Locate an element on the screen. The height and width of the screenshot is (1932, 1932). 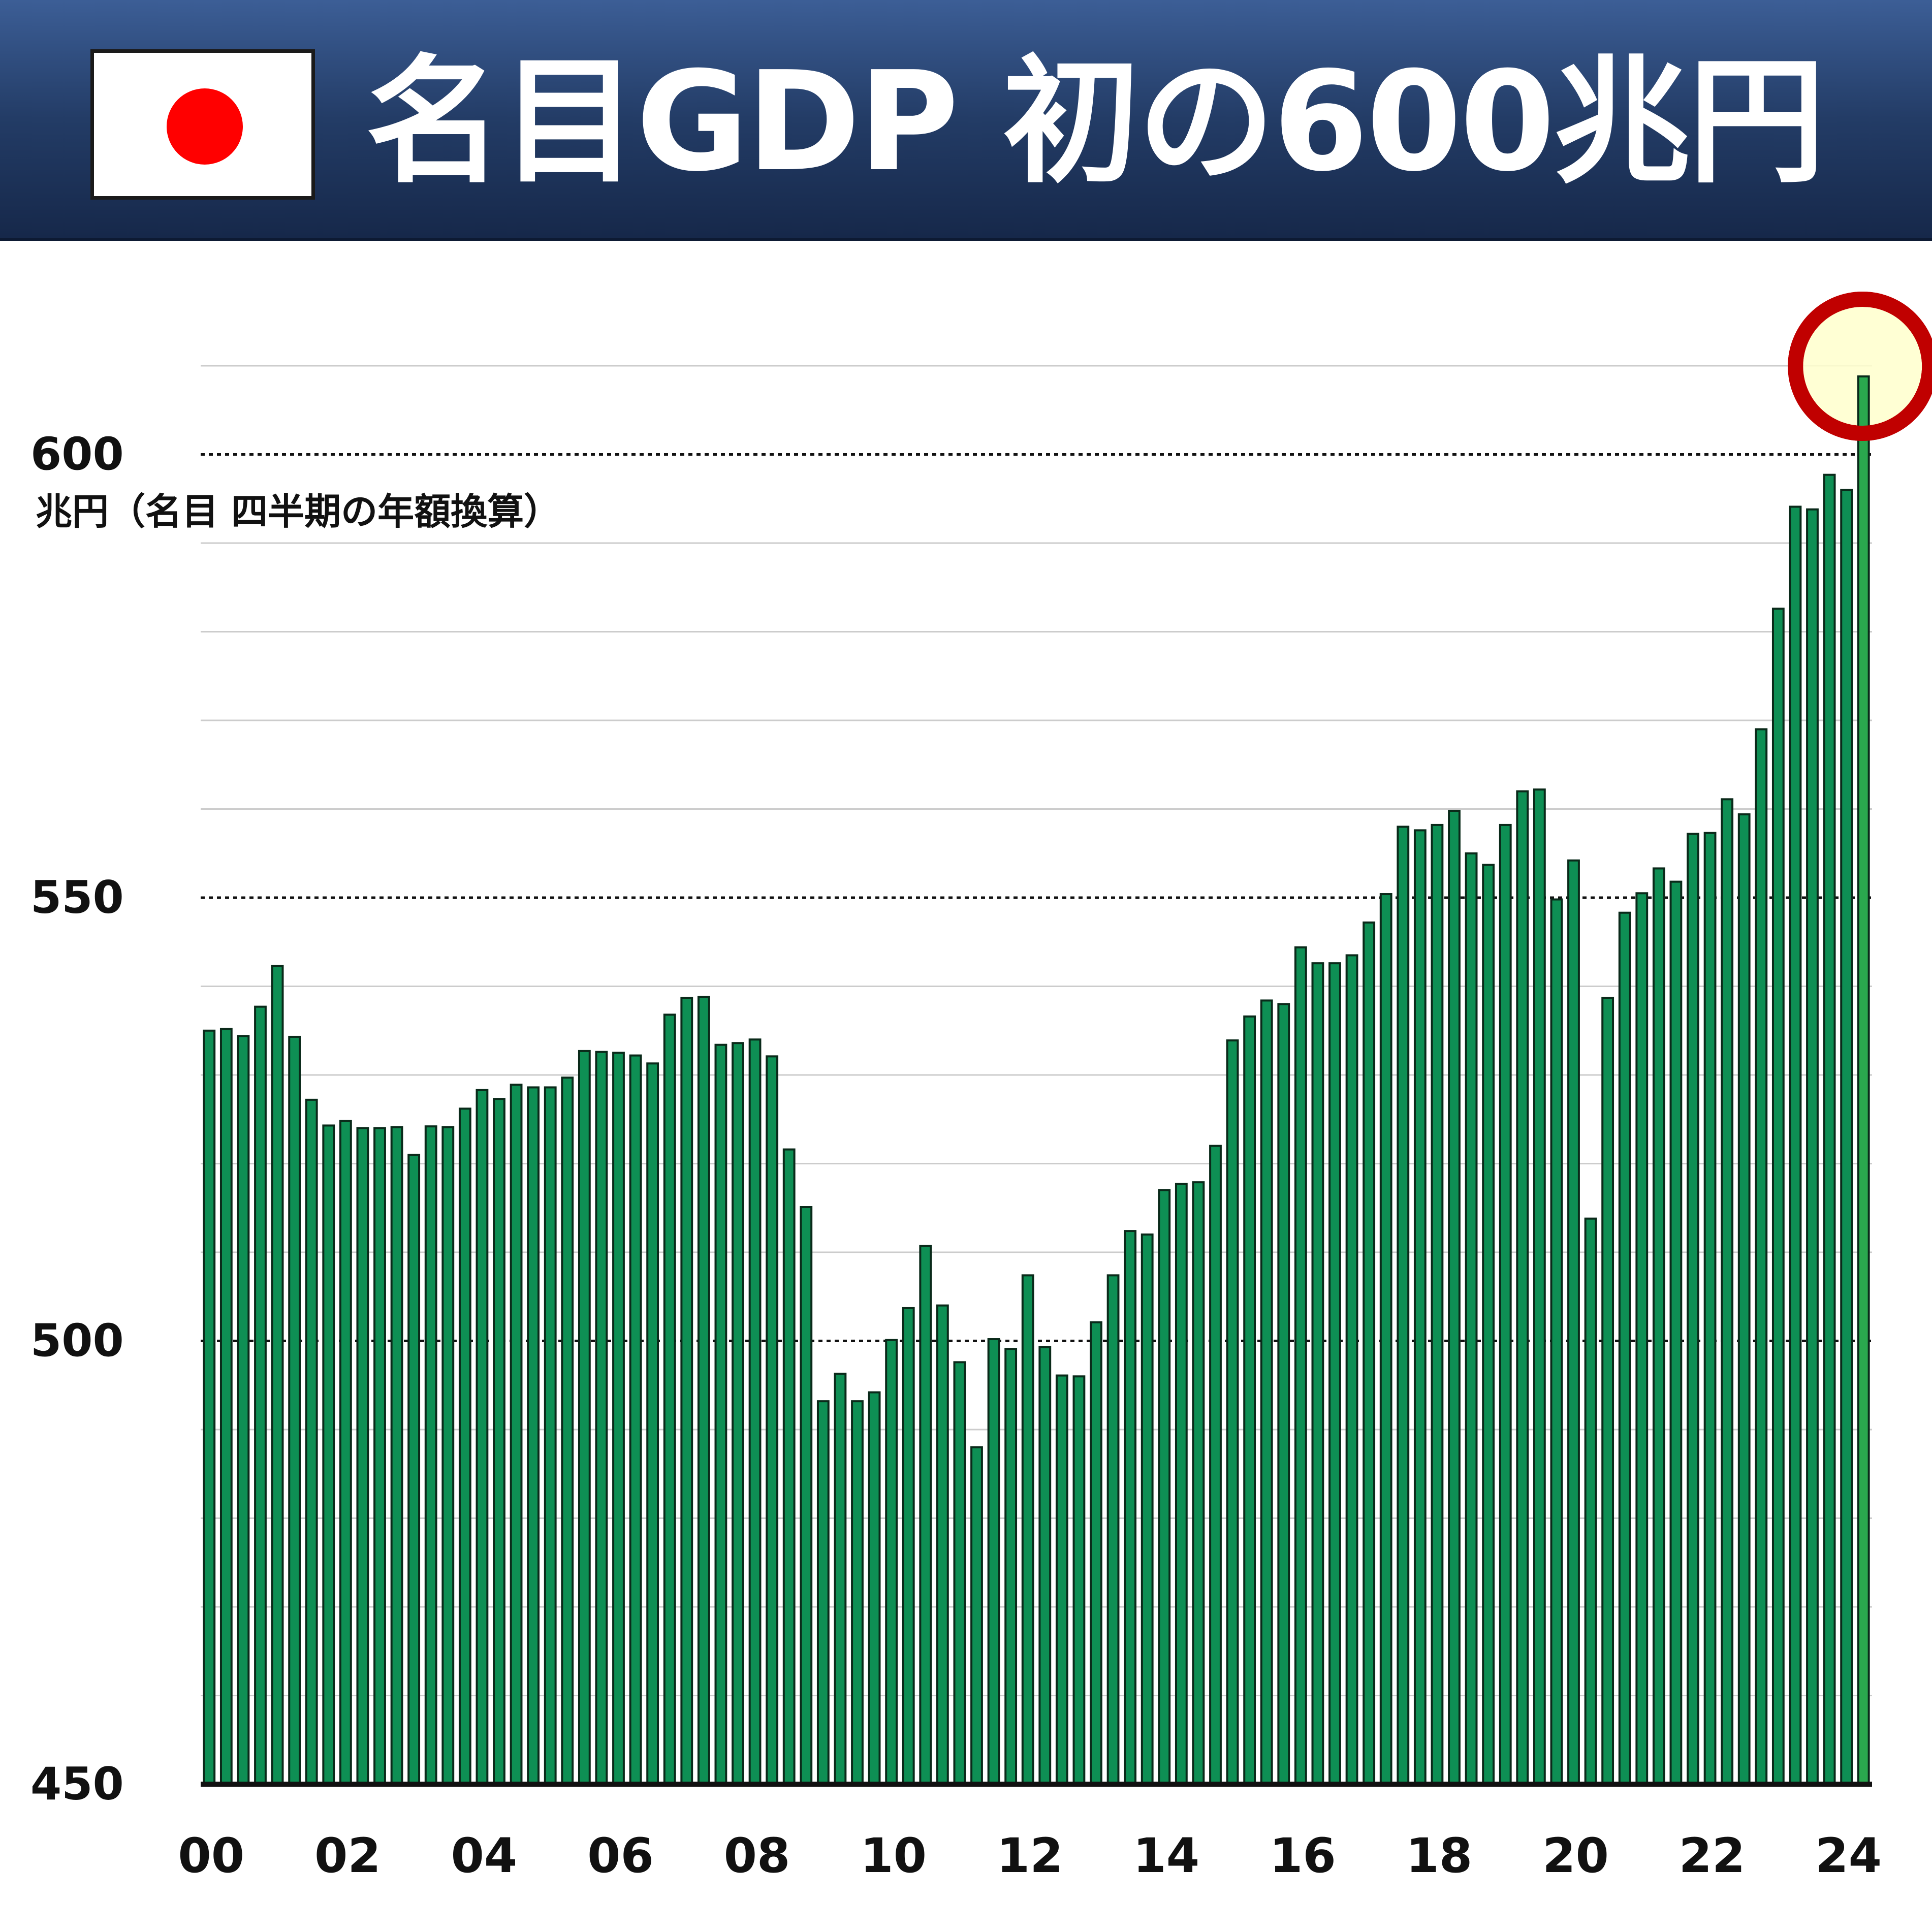
page-title: 名目GDP 初の600兆円 is located at coordinates (1095, 122).